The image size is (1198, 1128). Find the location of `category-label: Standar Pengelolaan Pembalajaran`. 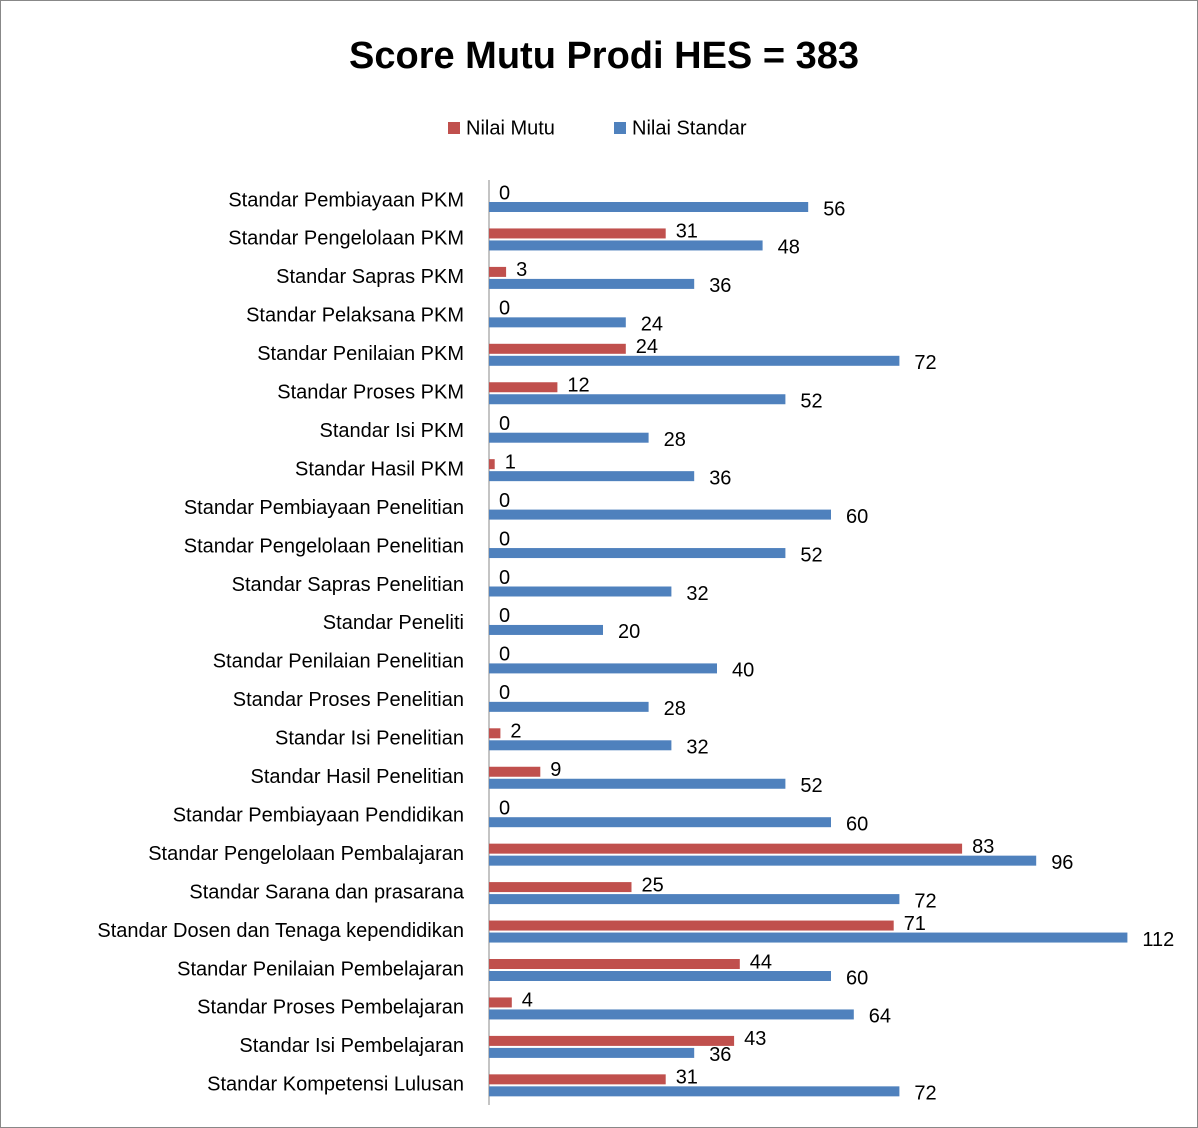

category-label: Standar Pengelolaan Pembalajaran is located at coordinates (306, 854).